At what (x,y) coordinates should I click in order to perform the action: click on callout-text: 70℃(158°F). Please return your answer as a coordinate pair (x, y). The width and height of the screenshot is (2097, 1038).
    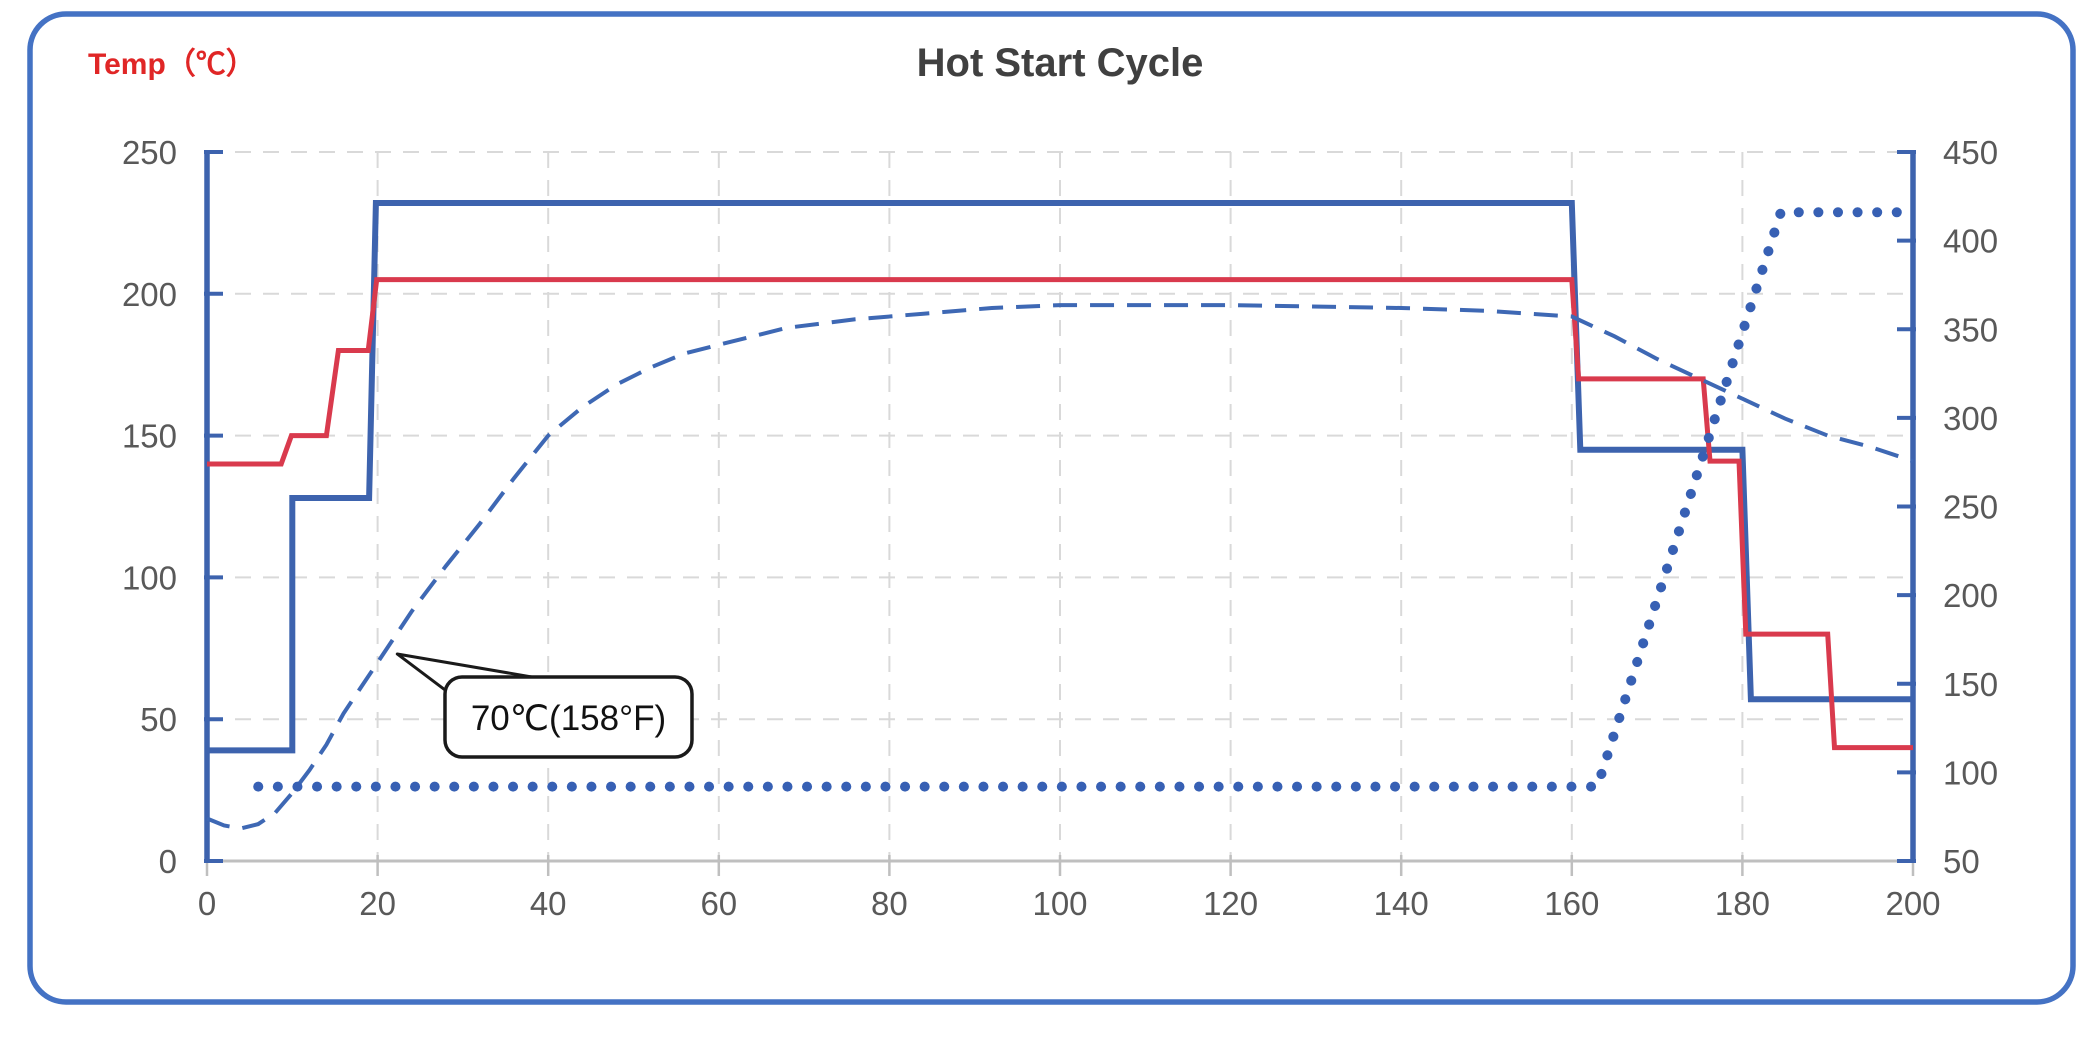
    Looking at the image, I should click on (568, 718).